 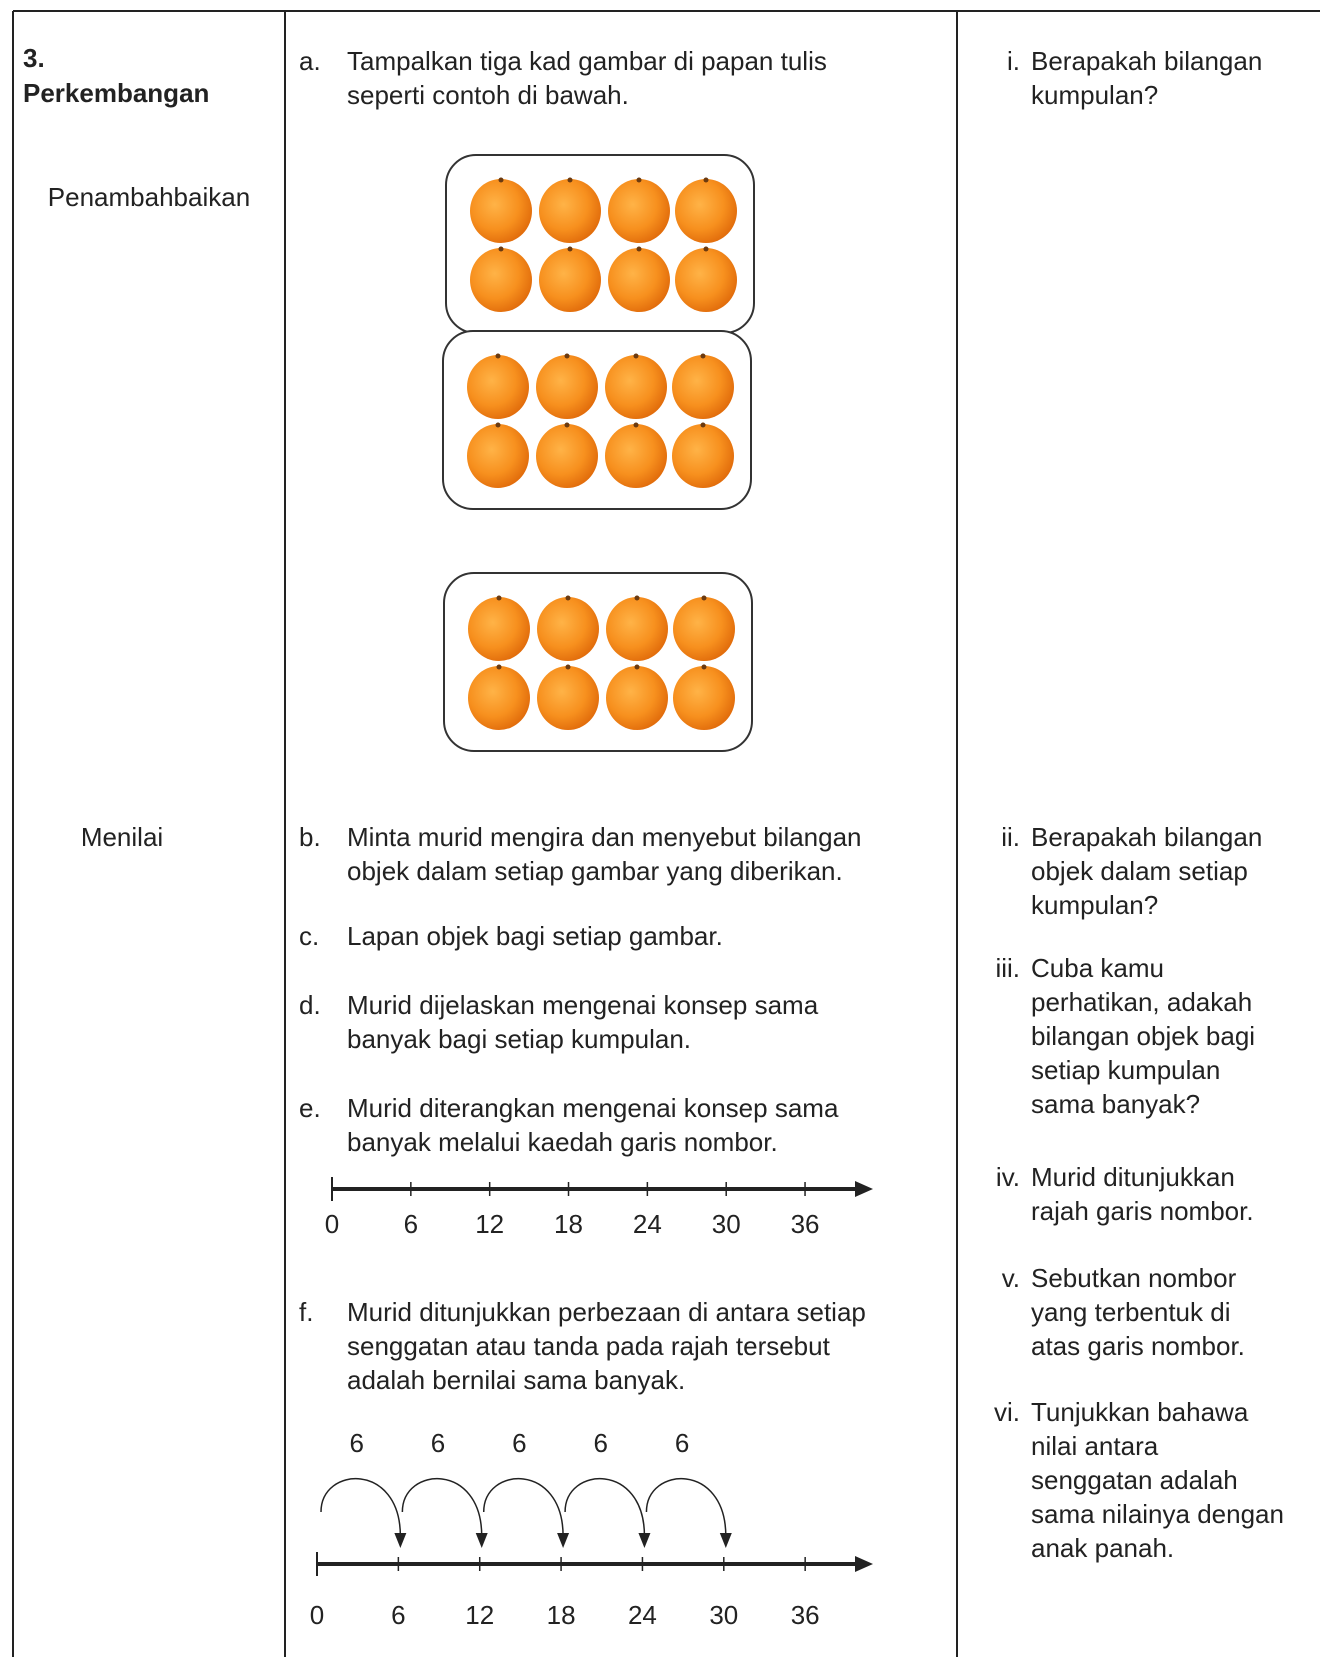 What do you see at coordinates (1139, 871) in the screenshot?
I see `question-text: objek dalam setiap` at bounding box center [1139, 871].